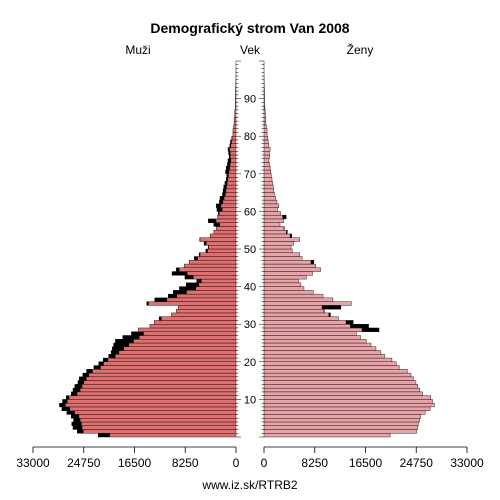 The width and height of the screenshot is (500, 500). I want to click on x-axis-tick-label: 33000, so click(467, 463).